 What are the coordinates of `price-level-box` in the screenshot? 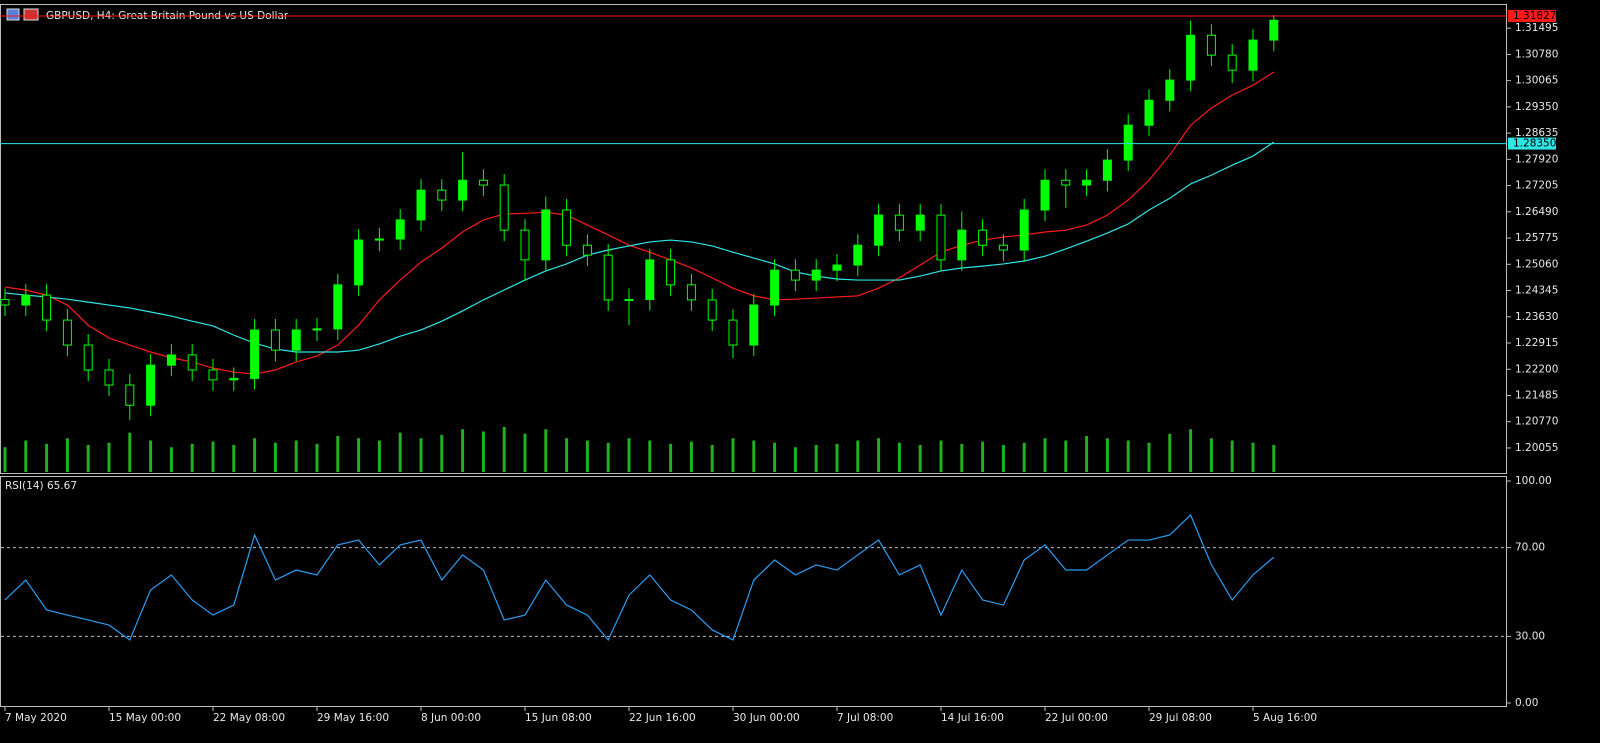 It's located at (1532, 15).